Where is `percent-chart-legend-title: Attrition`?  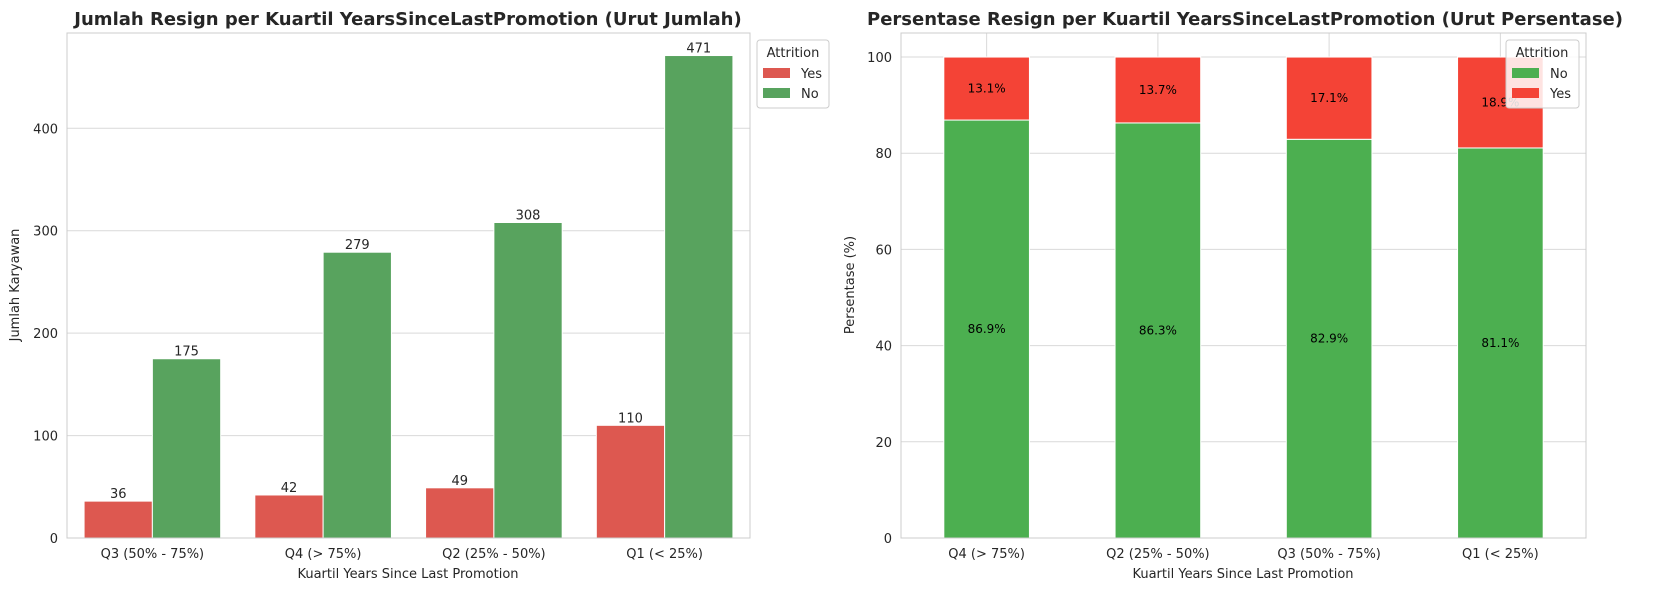 percent-chart-legend-title: Attrition is located at coordinates (1542, 53).